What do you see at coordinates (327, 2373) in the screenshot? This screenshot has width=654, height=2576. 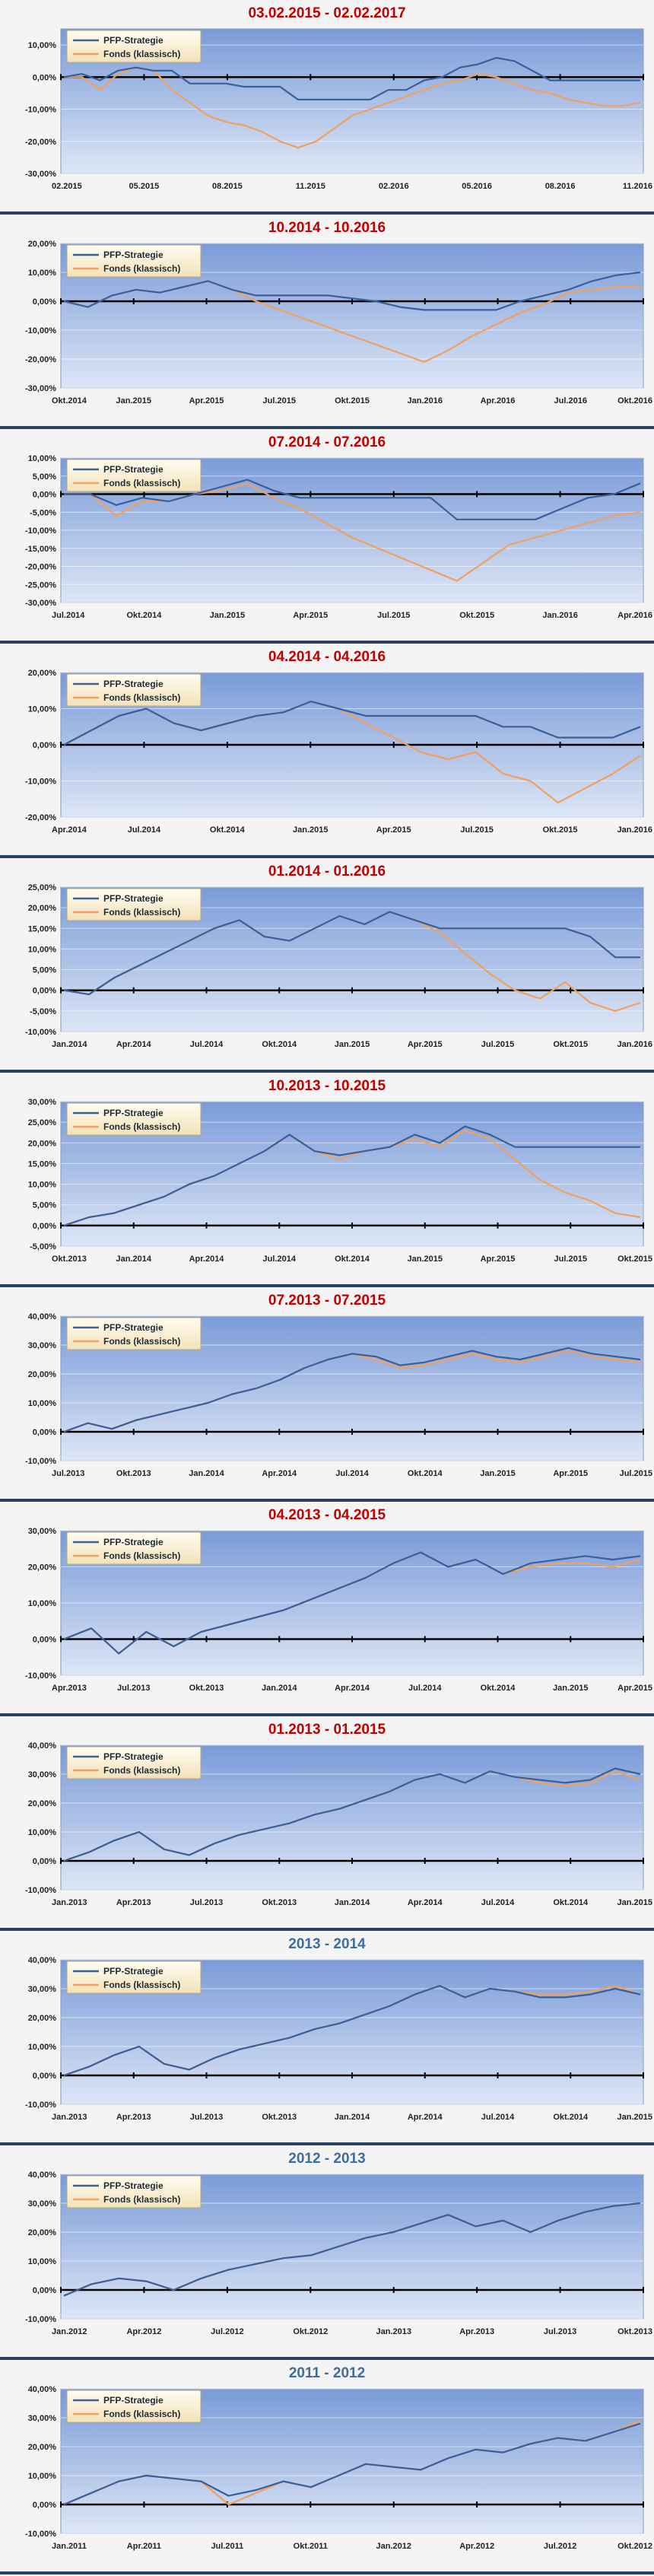 I see `chart-title: 2011 - 2012` at bounding box center [327, 2373].